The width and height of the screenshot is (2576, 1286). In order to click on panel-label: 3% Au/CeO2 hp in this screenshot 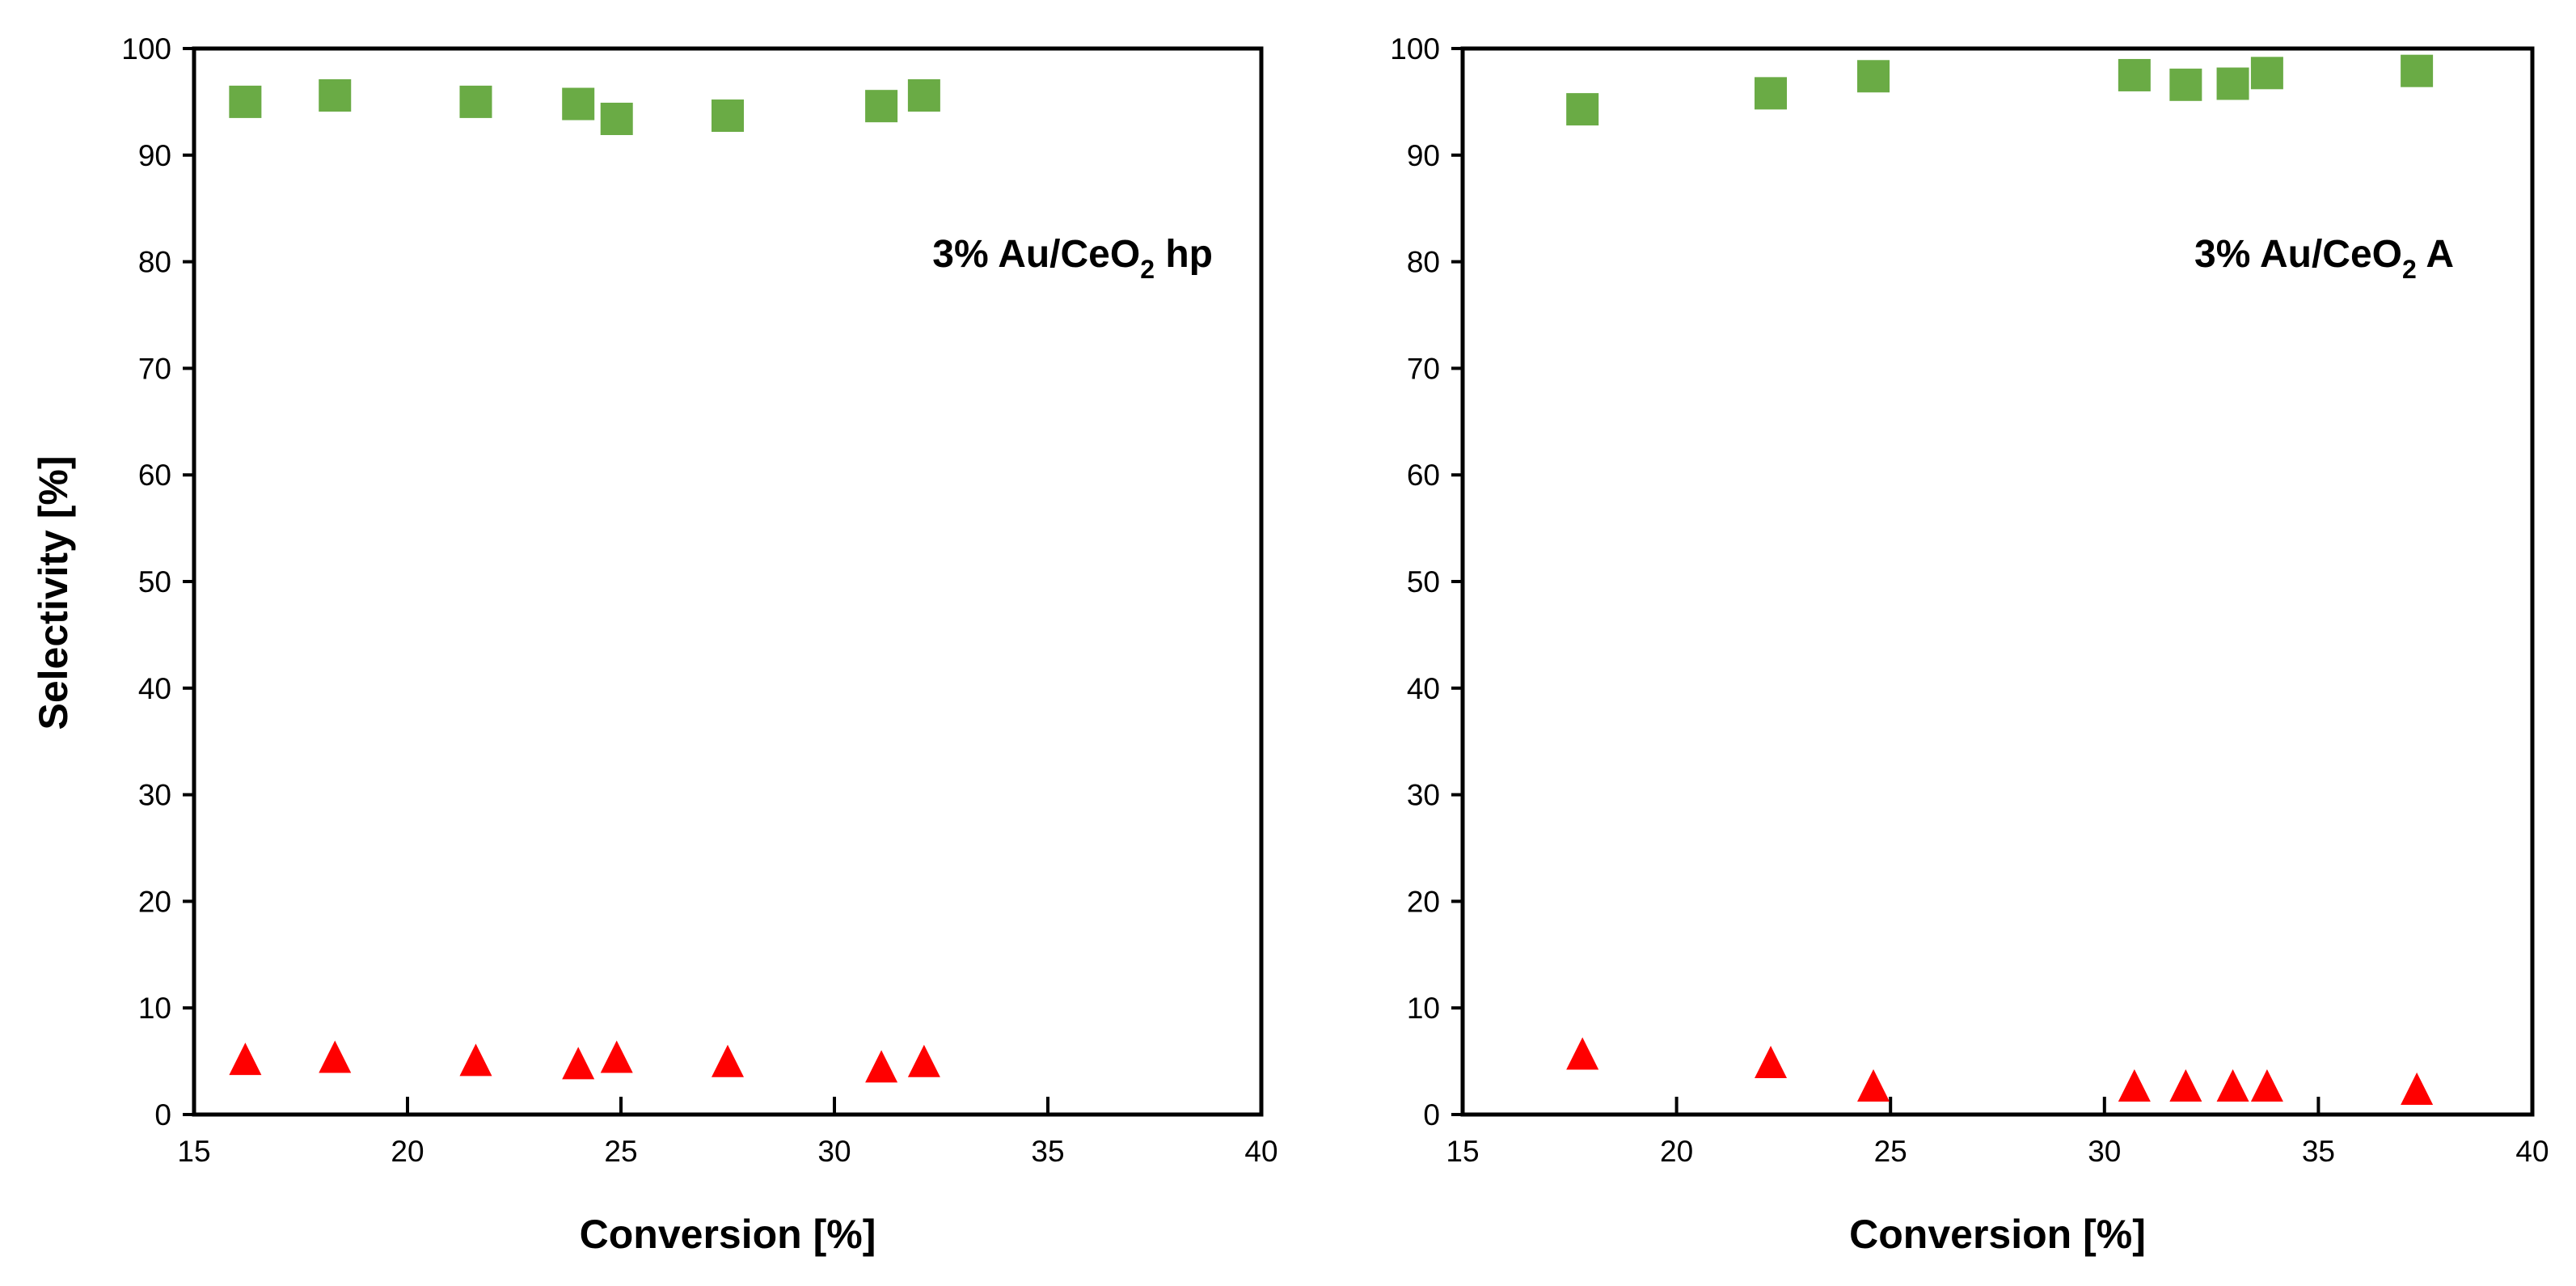, I will do `click(1072, 258)`.